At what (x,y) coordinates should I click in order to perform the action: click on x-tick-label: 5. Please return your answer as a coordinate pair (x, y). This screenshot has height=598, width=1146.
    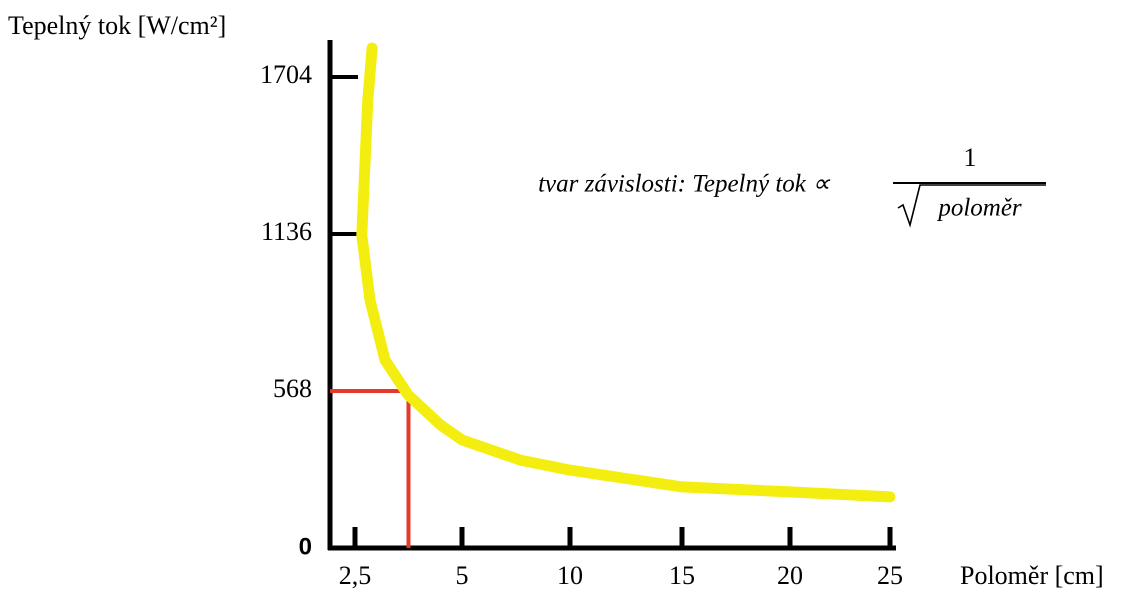
    Looking at the image, I should click on (462, 575).